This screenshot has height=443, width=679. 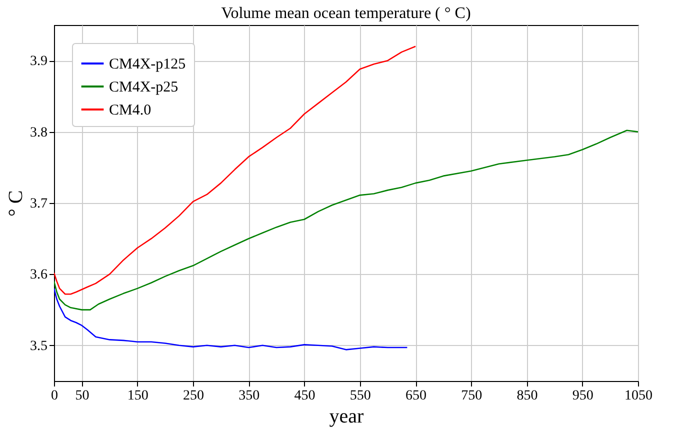 What do you see at coordinates (249, 396) in the screenshot?
I see `x-tick-label: 350` at bounding box center [249, 396].